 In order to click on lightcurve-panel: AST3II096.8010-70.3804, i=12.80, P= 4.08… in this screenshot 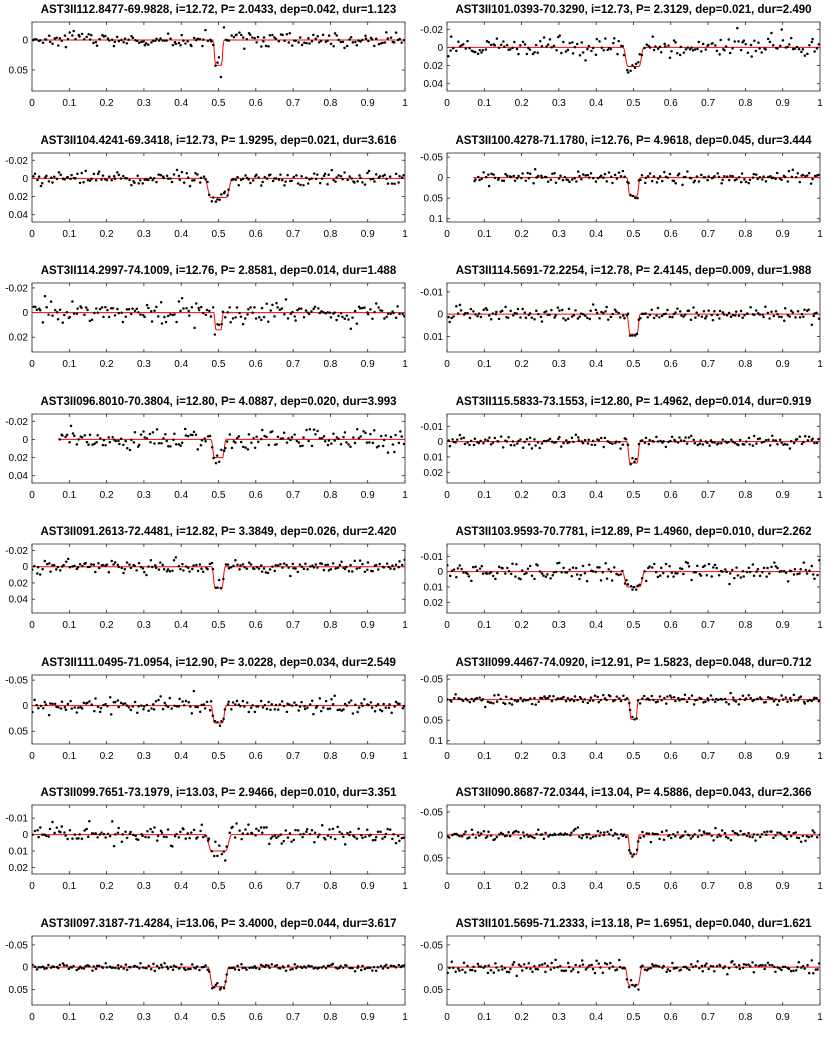, I will do `click(207, 456)`.